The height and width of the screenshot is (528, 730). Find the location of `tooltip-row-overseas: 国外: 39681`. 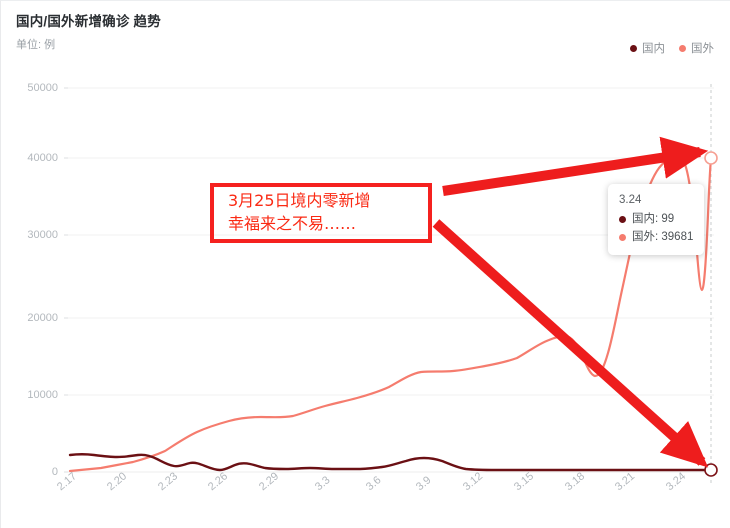

tooltip-row-overseas: 国外: 39681 is located at coordinates (656, 238).